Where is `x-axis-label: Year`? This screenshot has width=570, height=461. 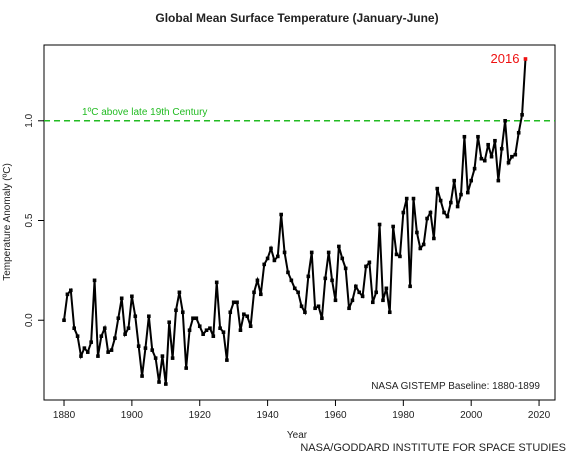 x-axis-label: Year is located at coordinates (297, 435).